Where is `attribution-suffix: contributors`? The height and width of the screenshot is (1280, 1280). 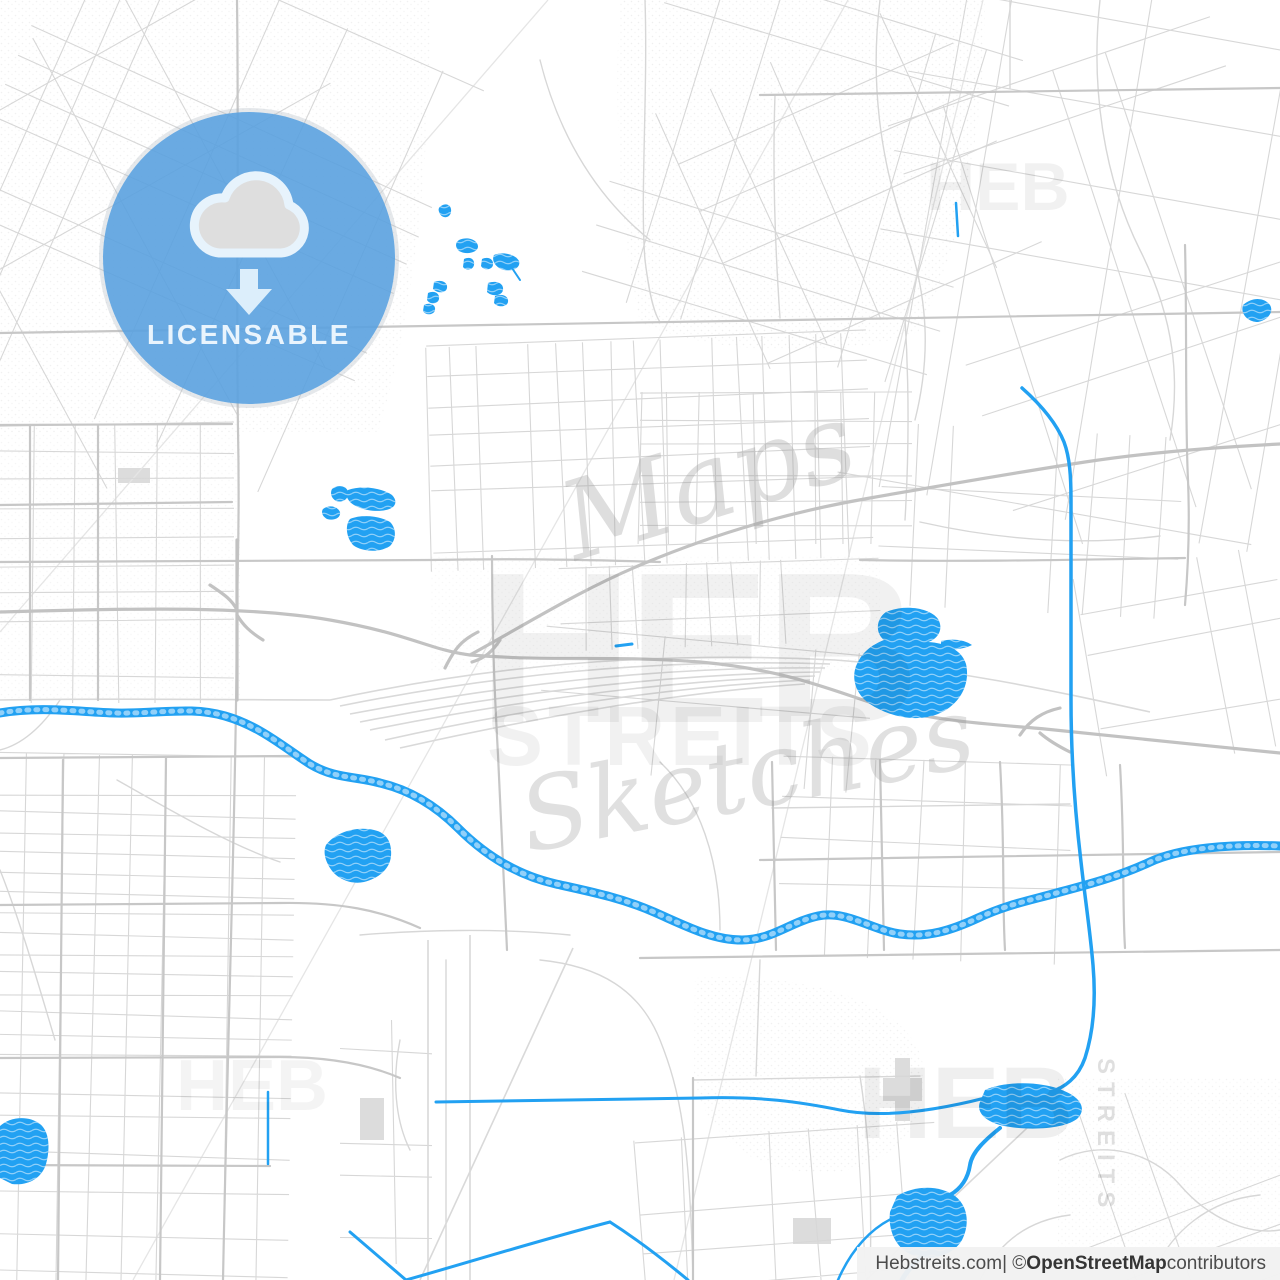 attribution-suffix: contributors is located at coordinates (1216, 1263).